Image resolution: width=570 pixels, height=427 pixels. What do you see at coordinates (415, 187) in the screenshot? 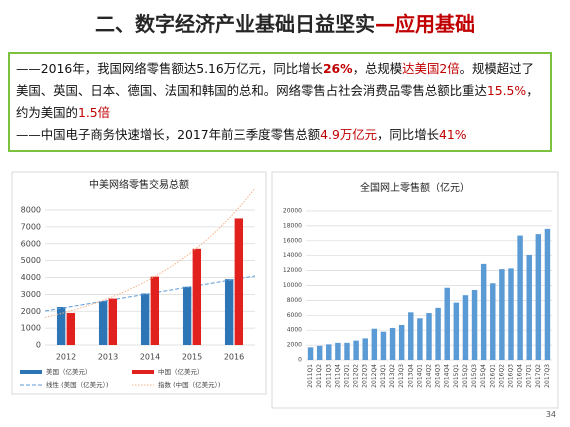
I see `chart-title: 全国网上零售额（亿元）` at bounding box center [415, 187].